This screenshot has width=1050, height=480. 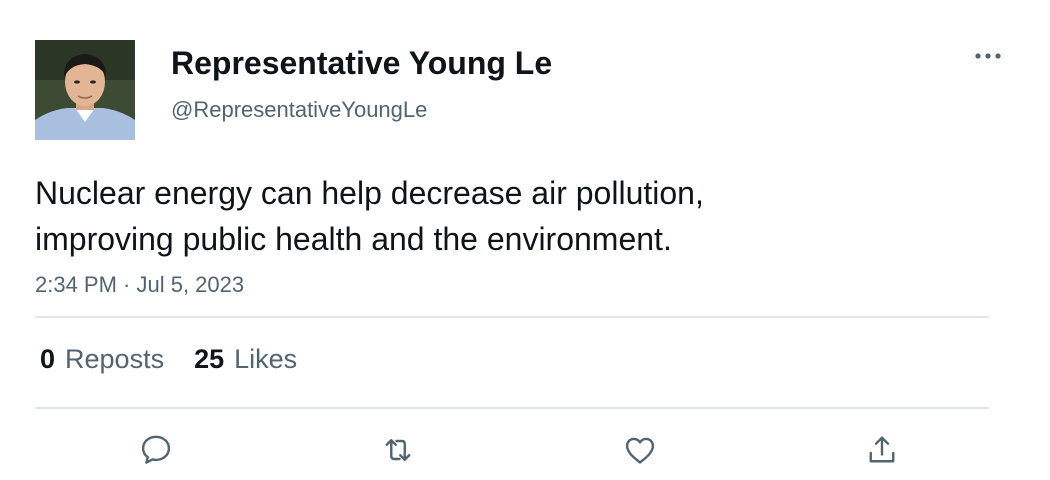 I want to click on tweet-timestamp: 2:34 PM · Jul 5, 2023, so click(x=140, y=284).